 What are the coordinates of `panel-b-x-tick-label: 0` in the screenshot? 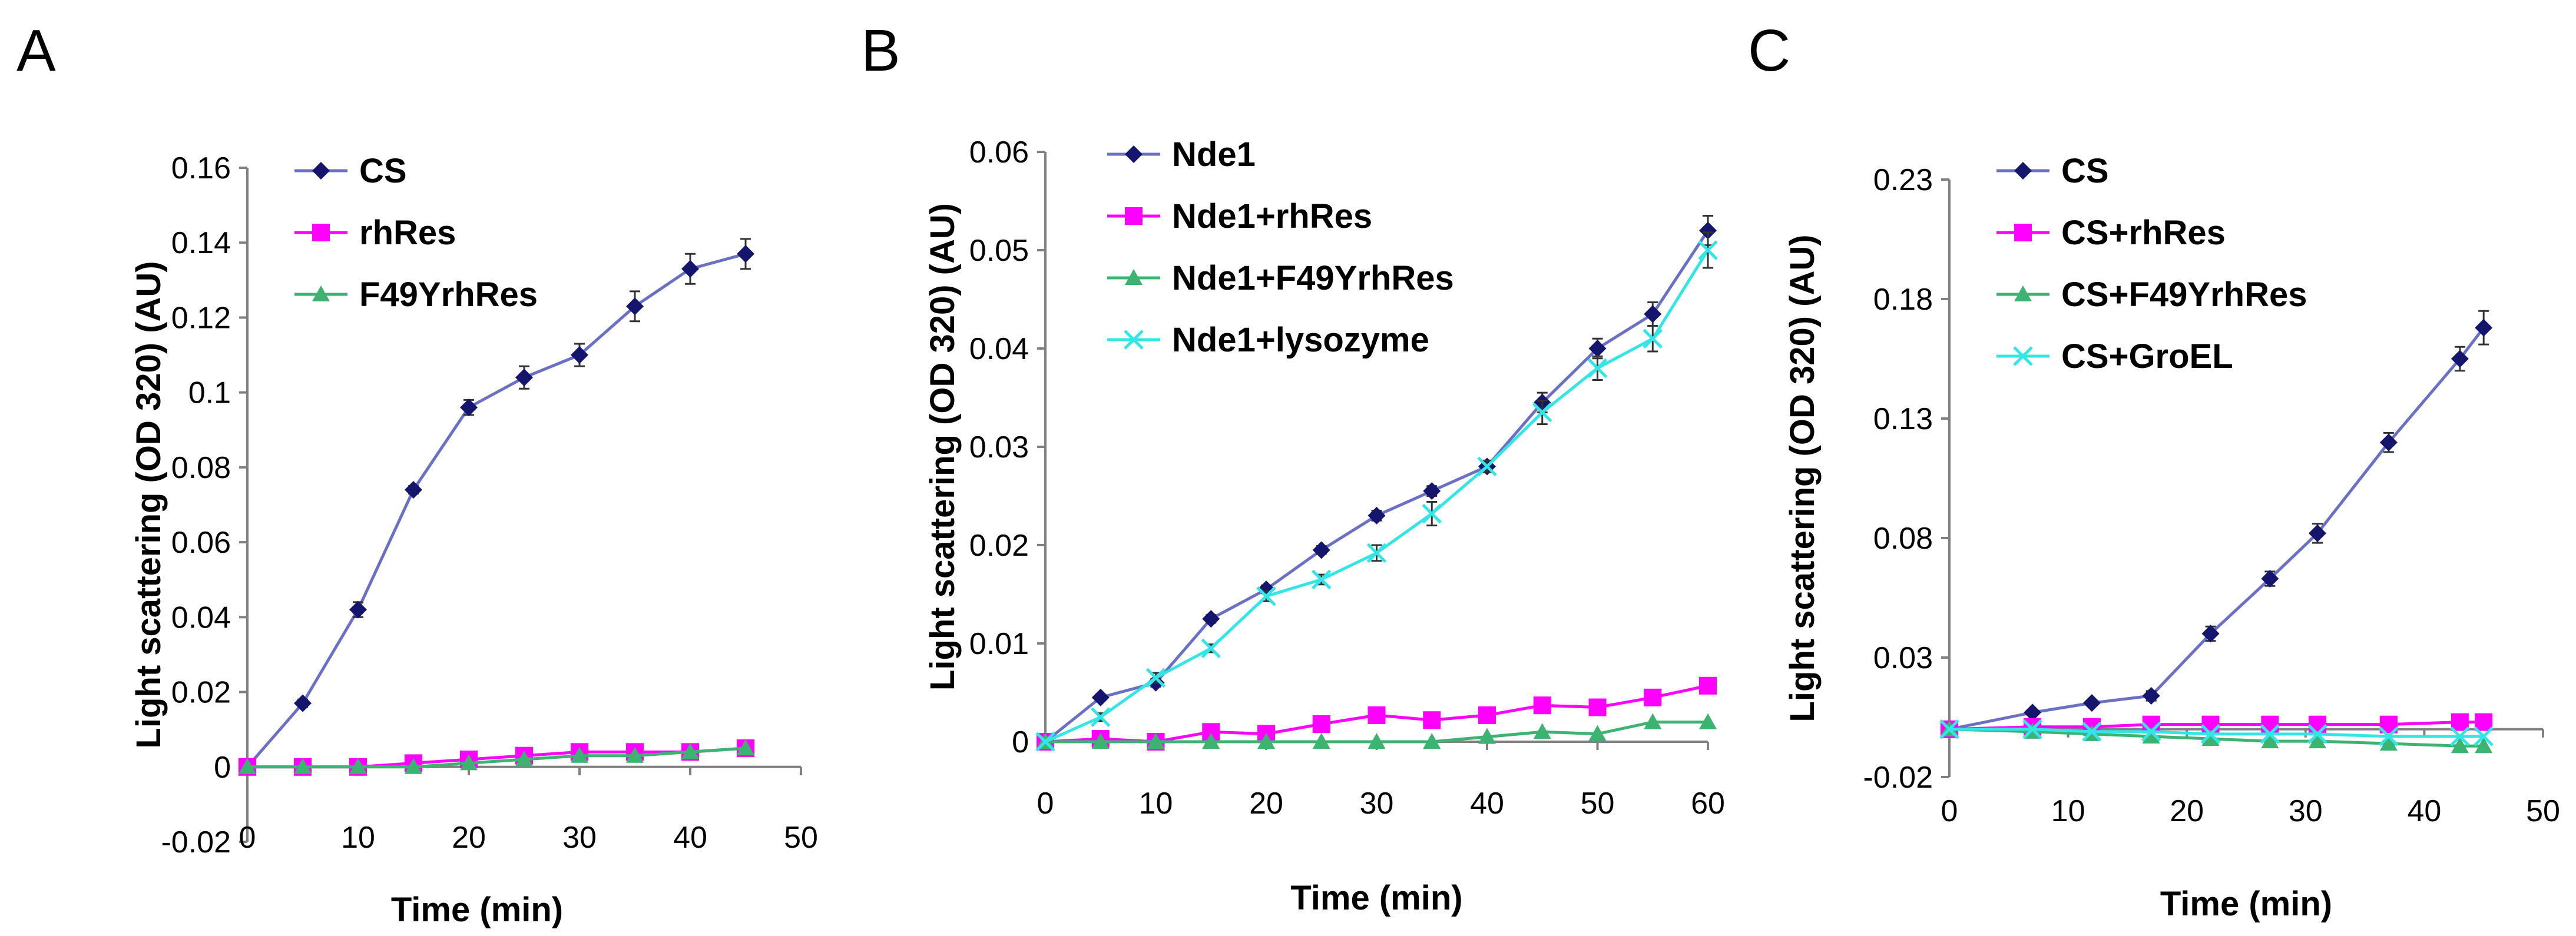 It's located at (1045, 803).